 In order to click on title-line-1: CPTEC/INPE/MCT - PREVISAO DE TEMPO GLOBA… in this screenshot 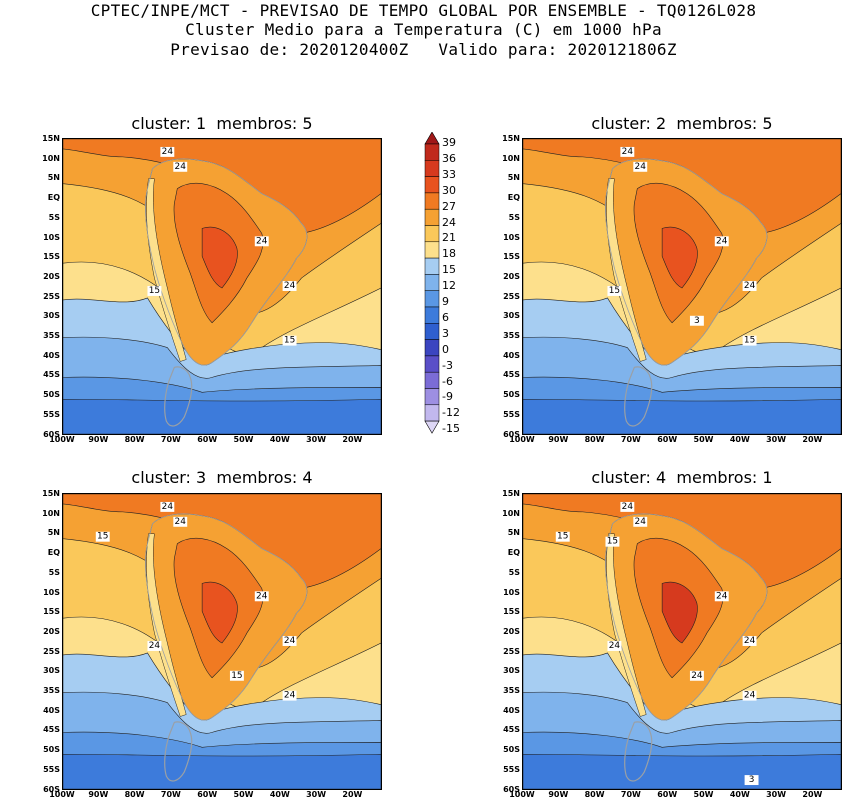, I will do `click(423, 10)`.